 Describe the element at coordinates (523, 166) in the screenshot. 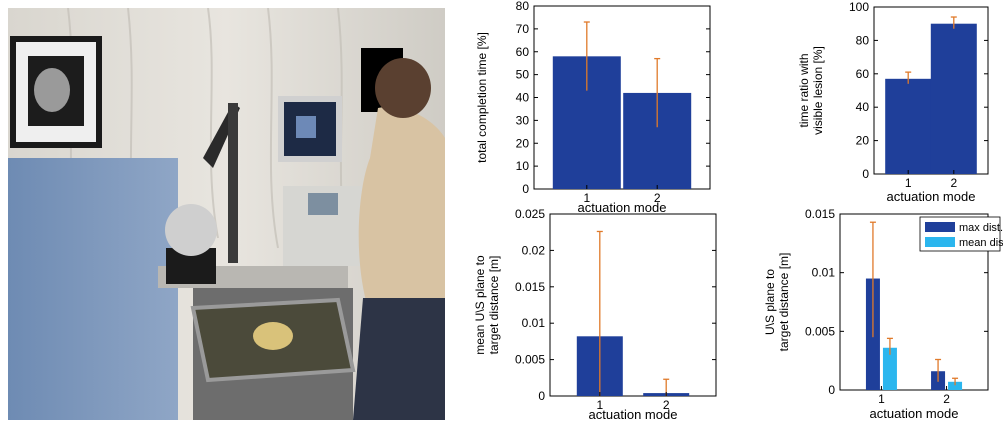

I see `y-tick-label: 10` at that location.